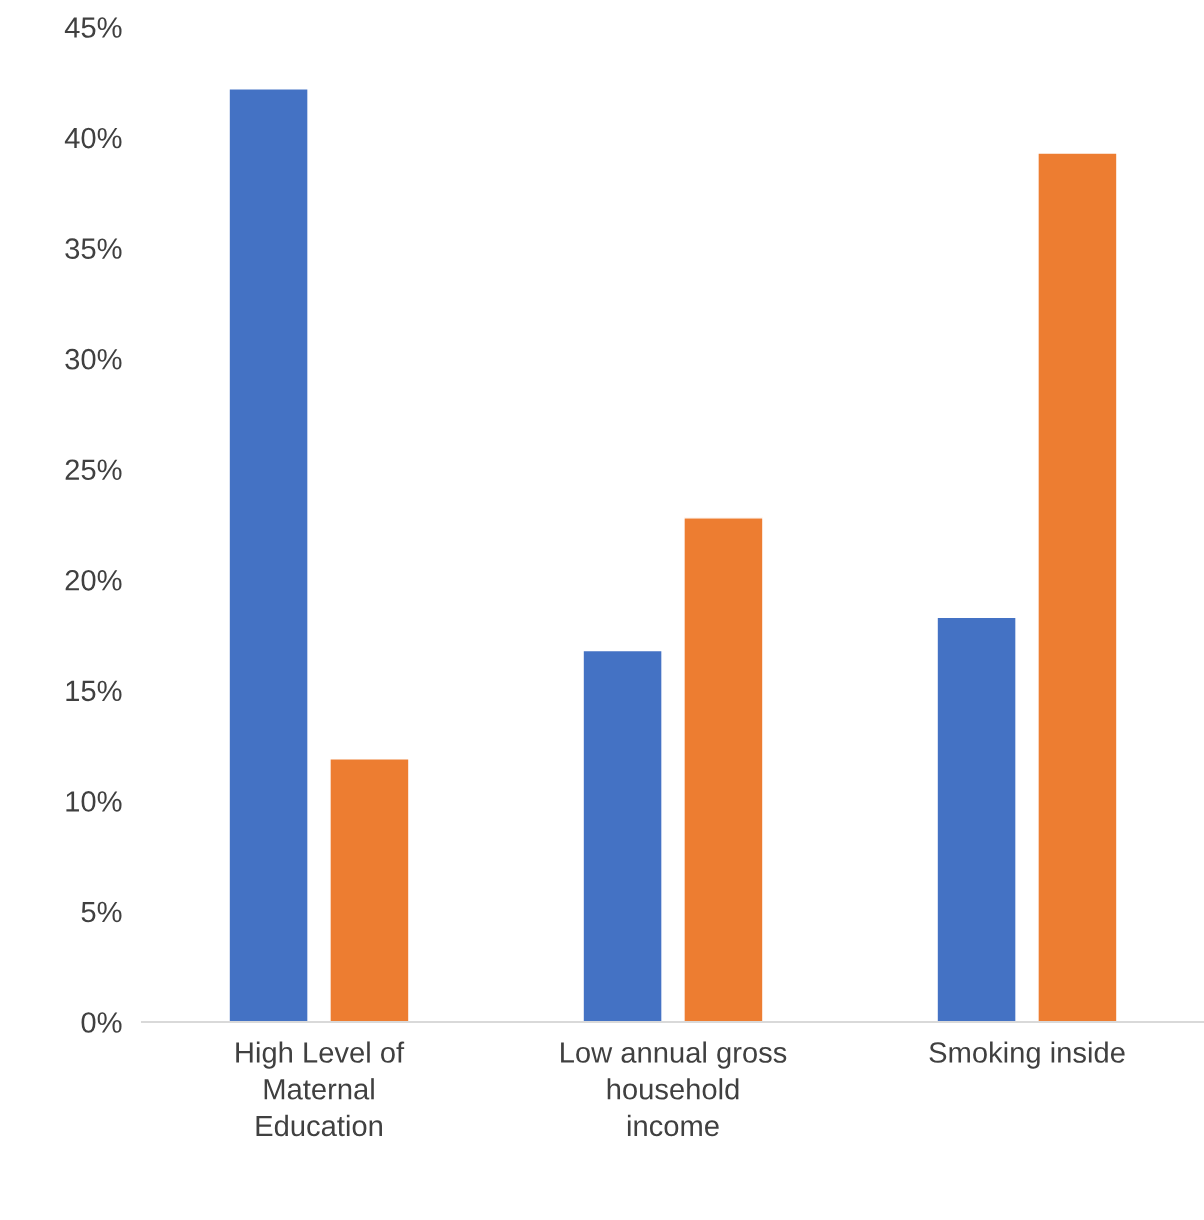 The width and height of the screenshot is (1204, 1220). I want to click on y-tick-label: 40%, so click(93, 138).